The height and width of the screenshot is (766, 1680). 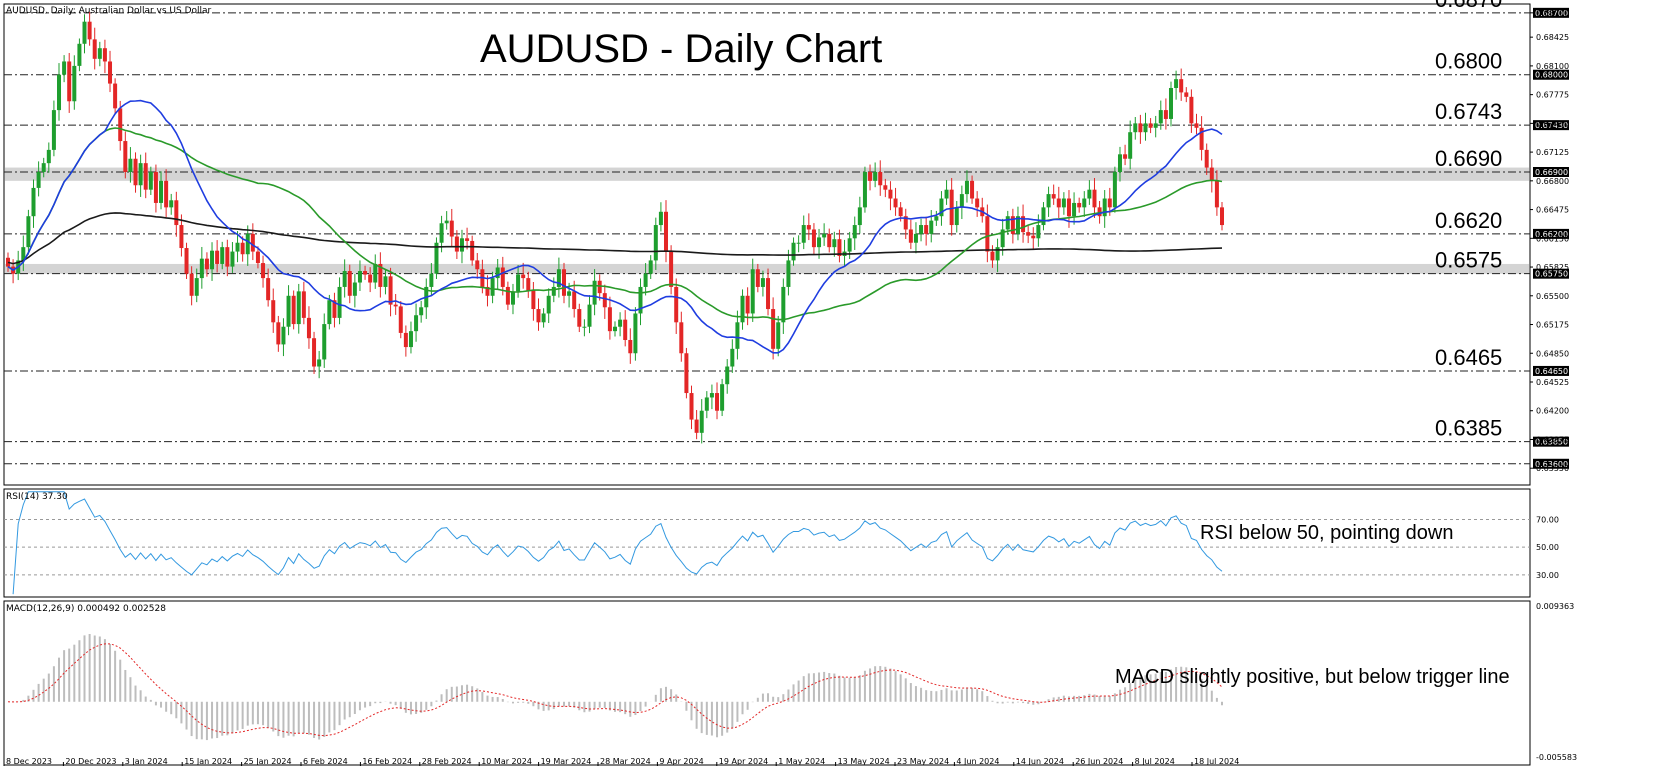 What do you see at coordinates (1551, 464) in the screenshot?
I see `level-tag-8: 0.63600` at bounding box center [1551, 464].